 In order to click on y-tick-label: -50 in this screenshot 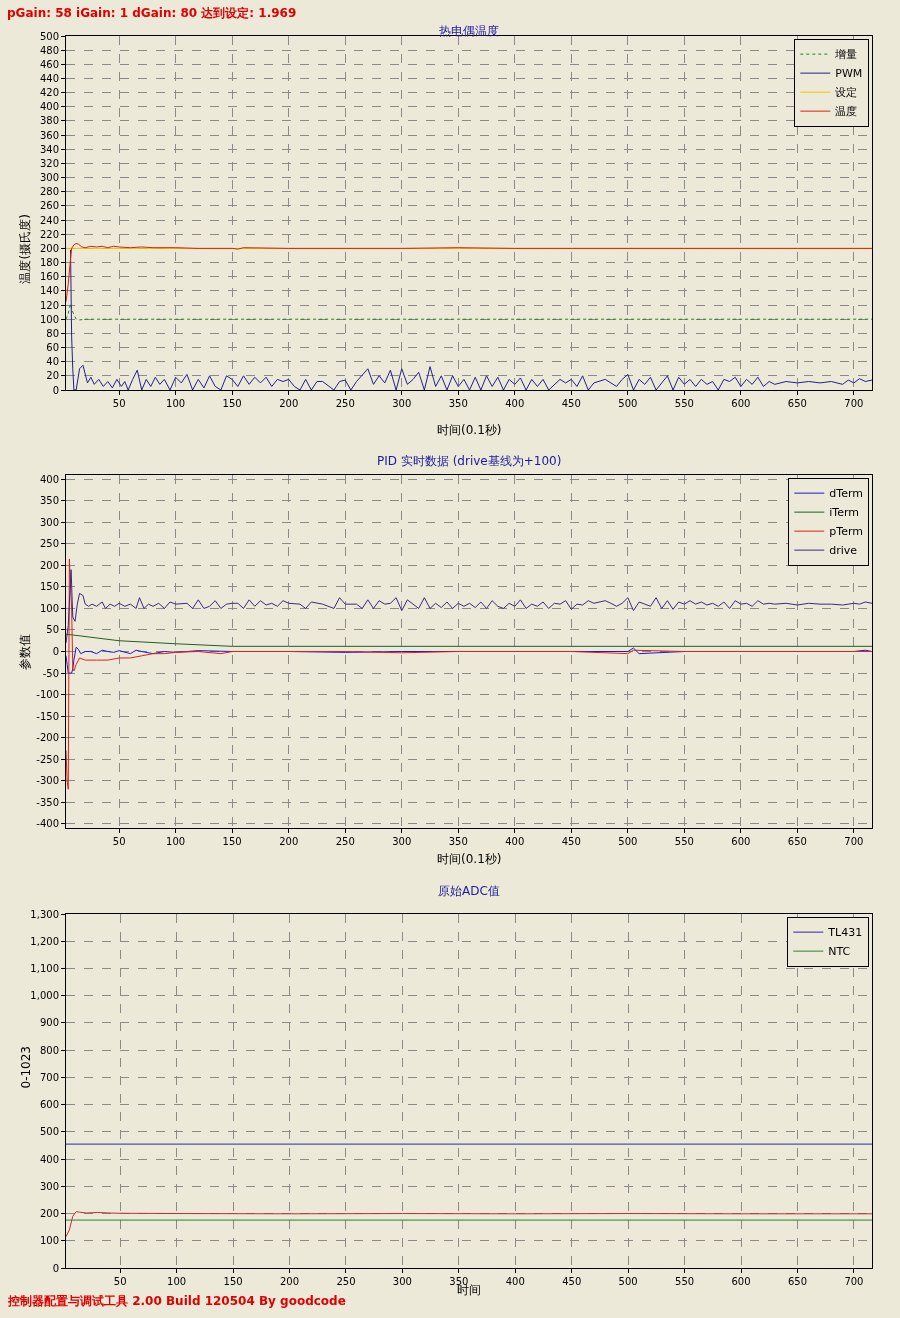, I will do `click(50, 673)`.